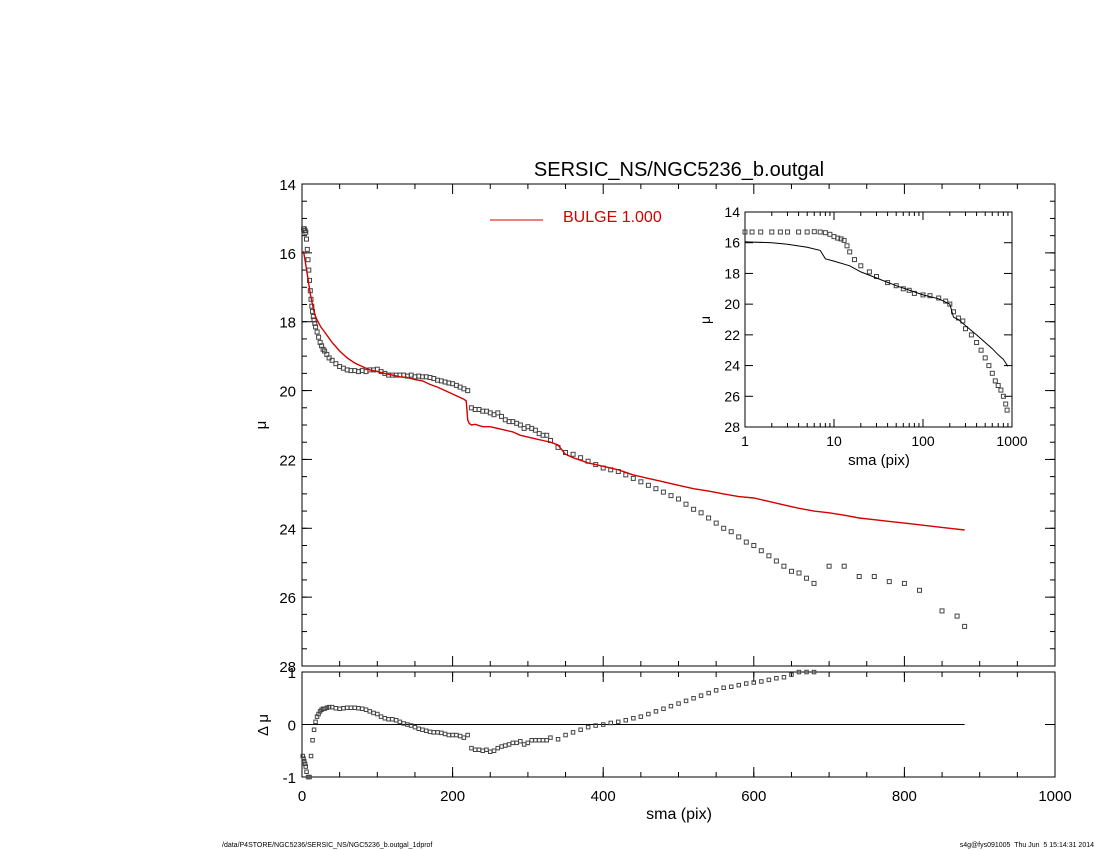 This screenshot has width=1100, height=850. Describe the element at coordinates (875, 326) in the screenshot. I see `inset-axes: 14 16 18 20 22 24 26 281 10 100 1000` at that location.